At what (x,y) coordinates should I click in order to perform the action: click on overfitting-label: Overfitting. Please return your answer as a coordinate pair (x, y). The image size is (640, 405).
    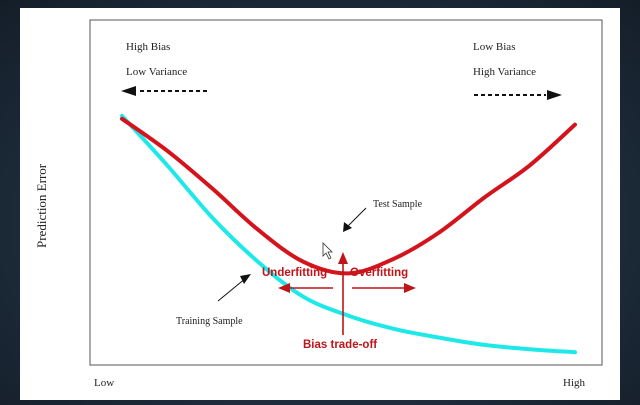
    Looking at the image, I should click on (379, 273).